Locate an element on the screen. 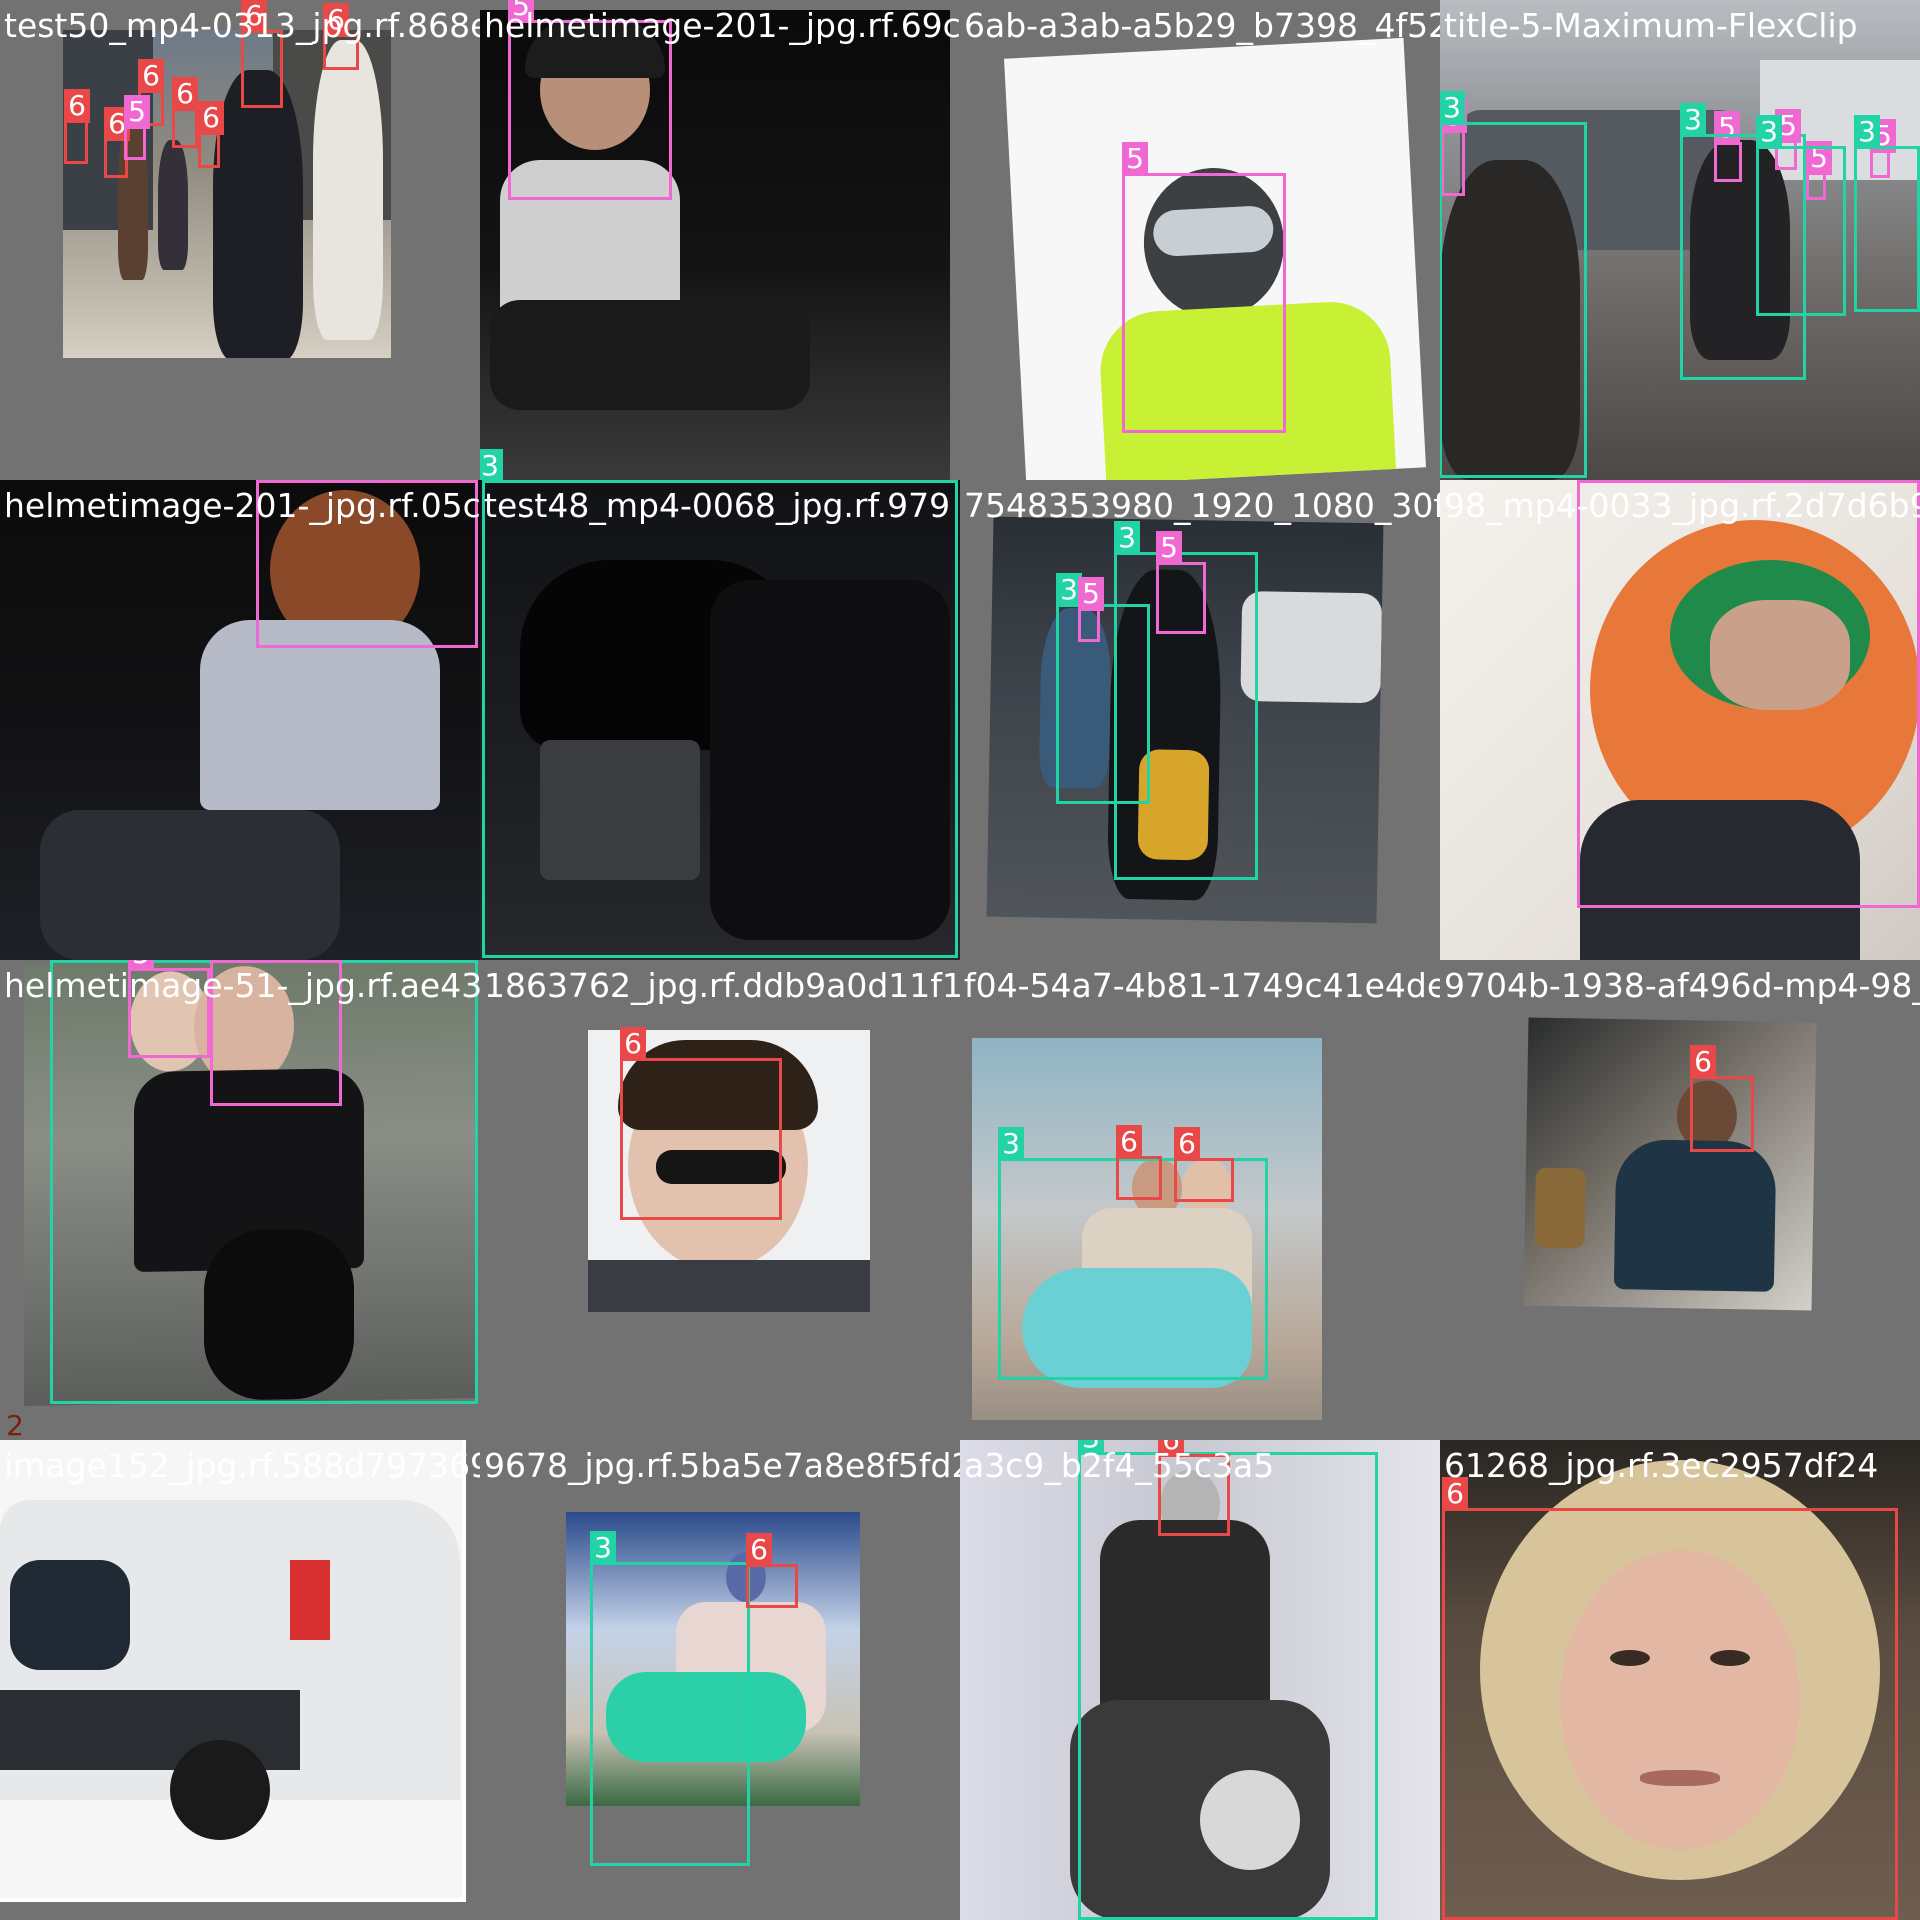  tile-9: 6 1863762_jpg.rf.ddb9a0d11f18 is located at coordinates (720, 1200).